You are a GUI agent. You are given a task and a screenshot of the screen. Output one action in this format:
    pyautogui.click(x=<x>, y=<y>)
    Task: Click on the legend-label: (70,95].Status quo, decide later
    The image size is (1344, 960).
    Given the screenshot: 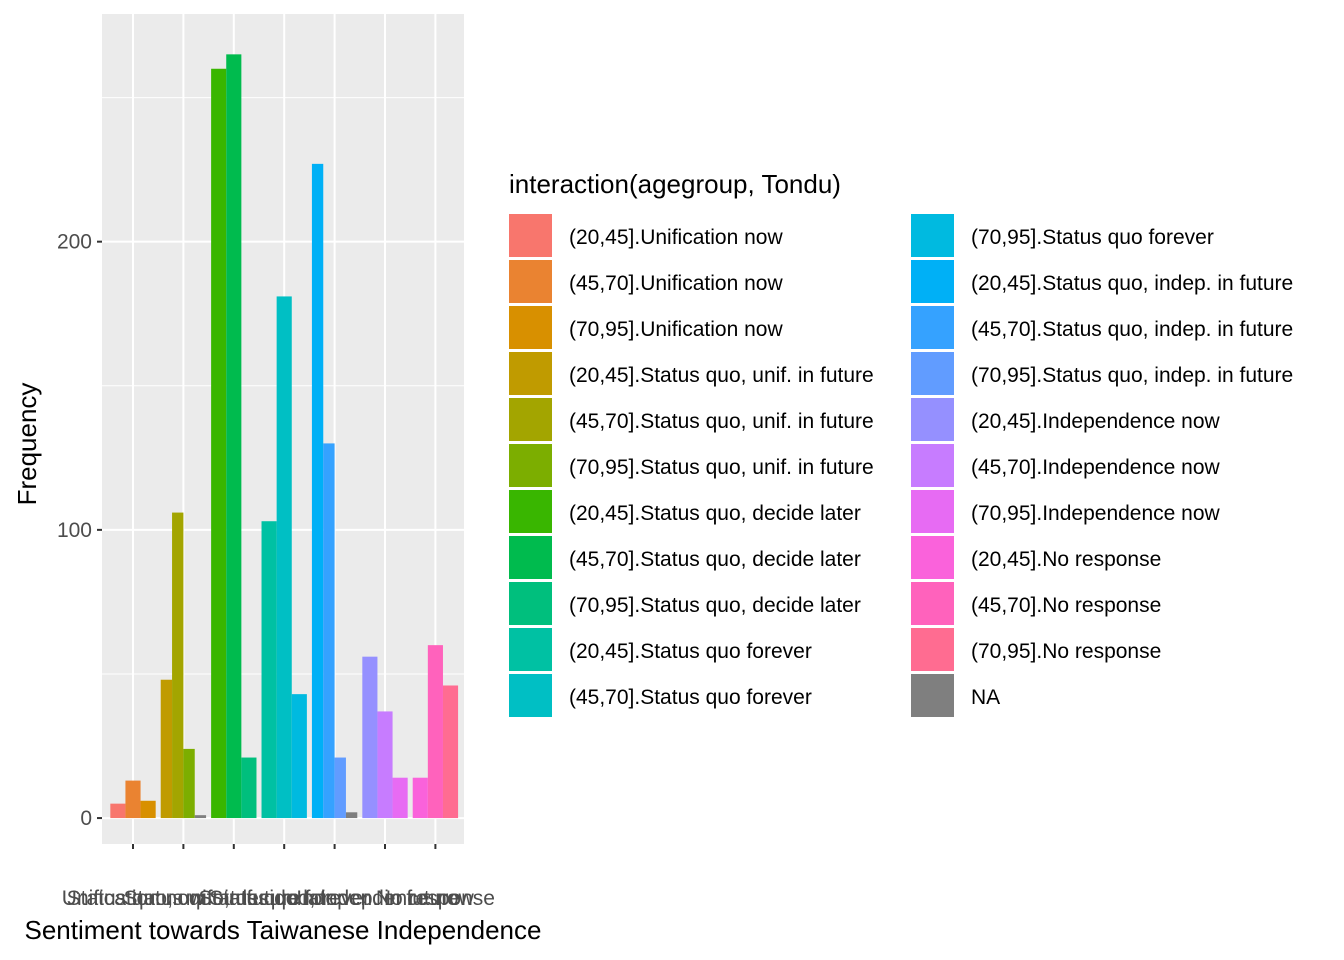 What is the action you would take?
    pyautogui.click(x=715, y=605)
    